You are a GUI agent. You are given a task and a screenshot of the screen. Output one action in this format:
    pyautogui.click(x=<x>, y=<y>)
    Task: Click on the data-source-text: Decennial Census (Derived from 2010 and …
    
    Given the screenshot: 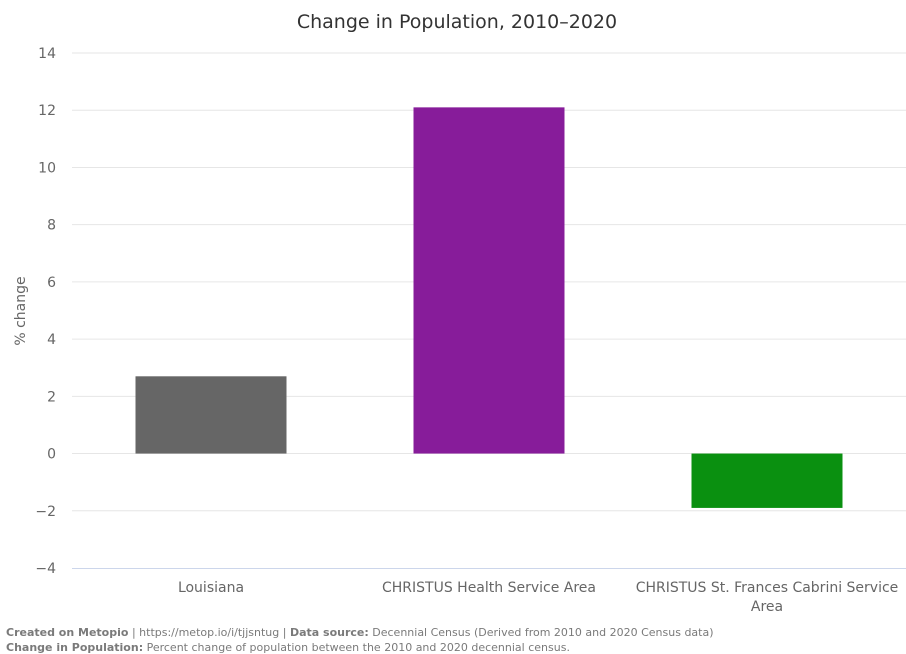 What is the action you would take?
    pyautogui.click(x=541, y=632)
    